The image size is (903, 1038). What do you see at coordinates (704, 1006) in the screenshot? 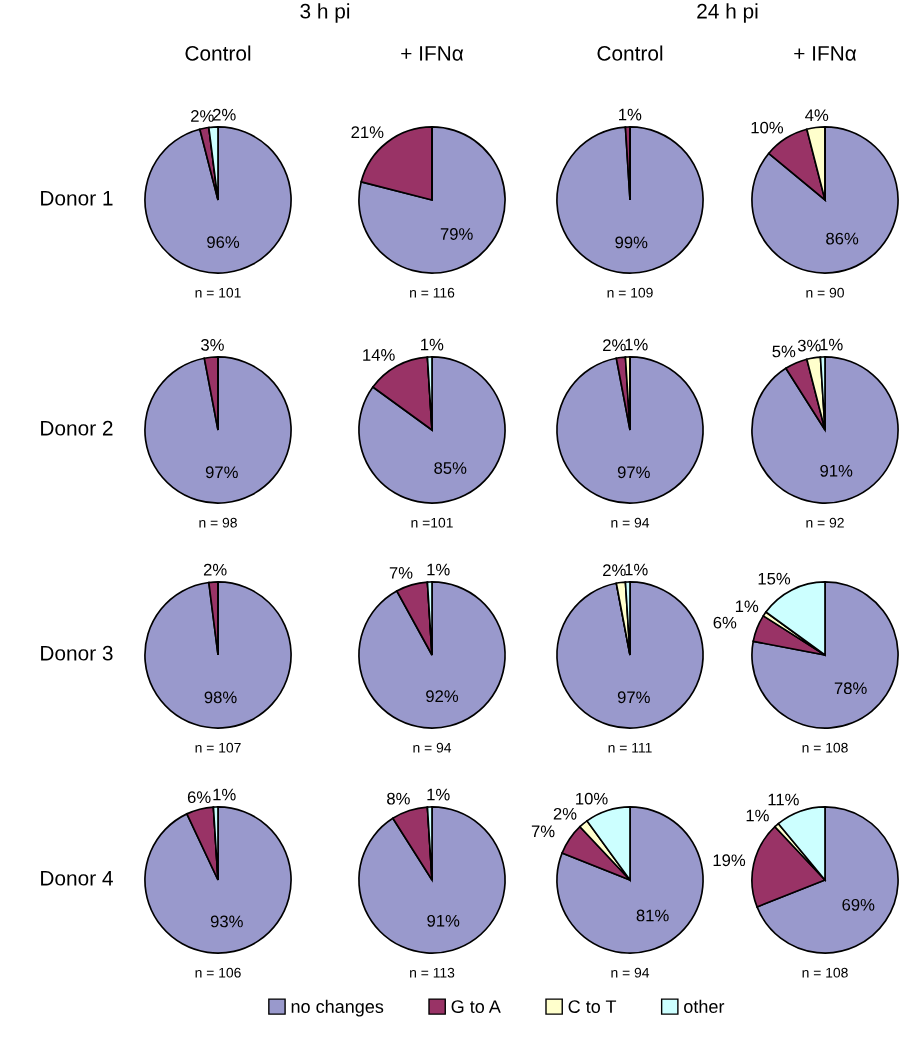
I see `legend-label: other` at bounding box center [704, 1006].